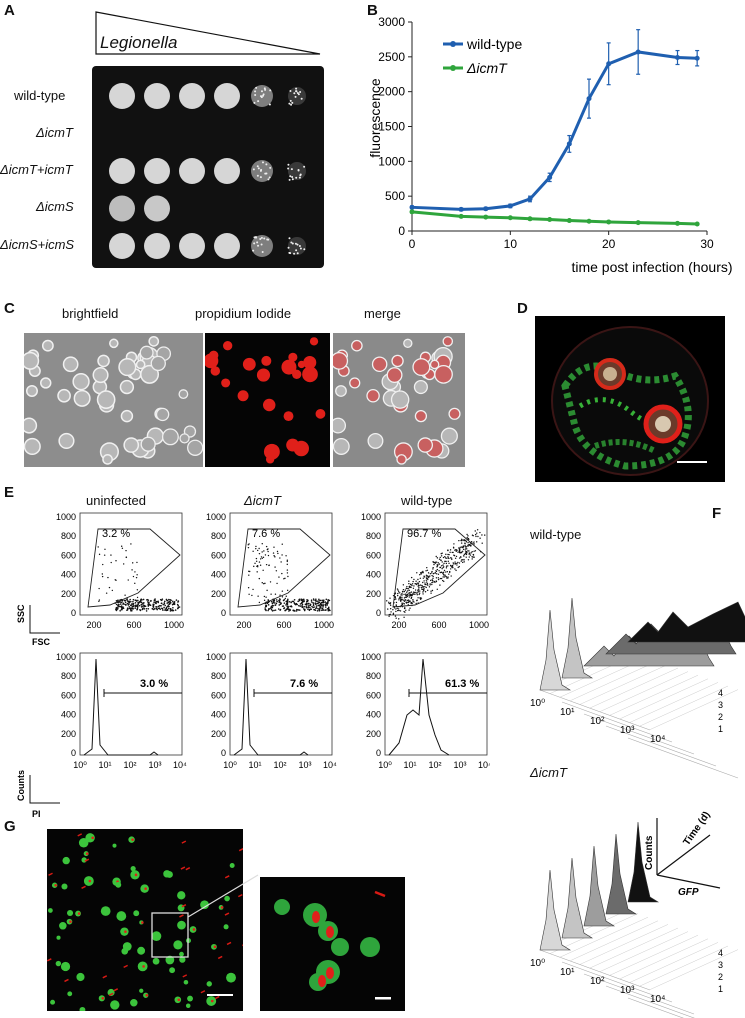  I want to click on panel-label-d: D, so click(522, 308).